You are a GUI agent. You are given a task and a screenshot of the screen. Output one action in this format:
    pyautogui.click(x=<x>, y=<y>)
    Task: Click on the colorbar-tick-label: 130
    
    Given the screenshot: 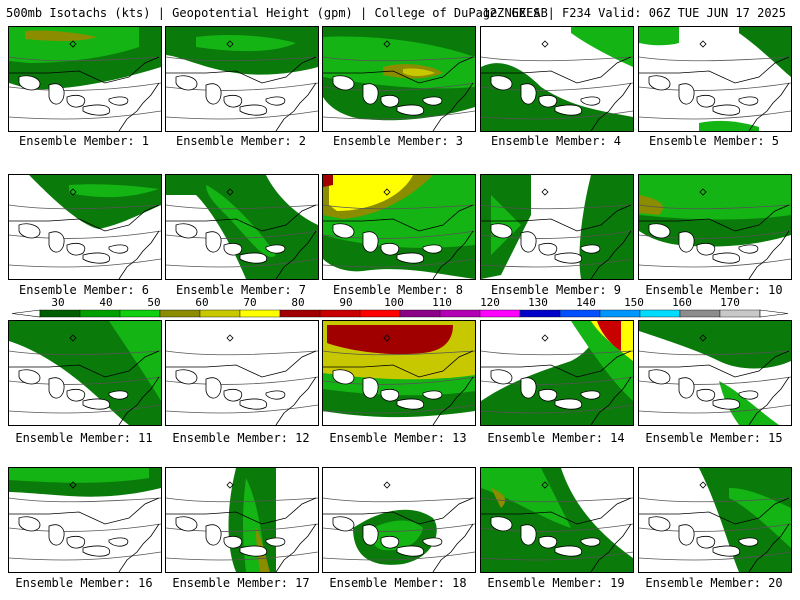 What is the action you would take?
    pyautogui.click(x=538, y=302)
    